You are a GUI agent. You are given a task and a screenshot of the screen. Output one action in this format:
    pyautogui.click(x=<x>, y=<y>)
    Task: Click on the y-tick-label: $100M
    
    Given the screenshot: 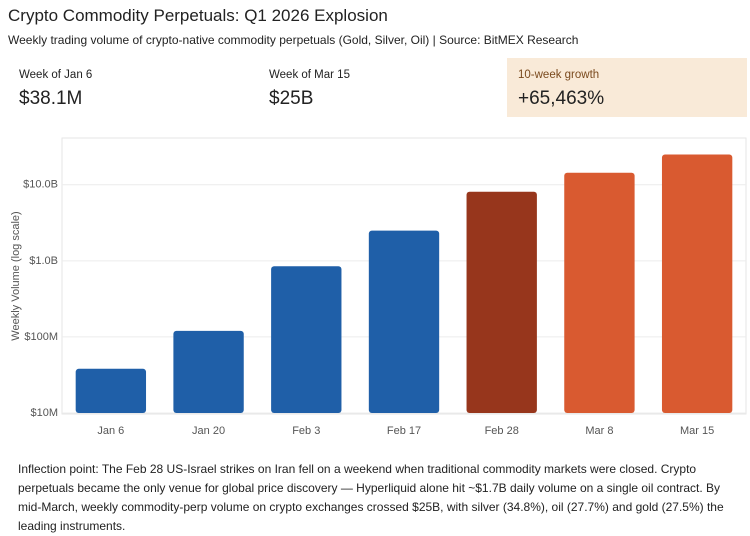 What is the action you would take?
    pyautogui.click(x=41, y=337)
    